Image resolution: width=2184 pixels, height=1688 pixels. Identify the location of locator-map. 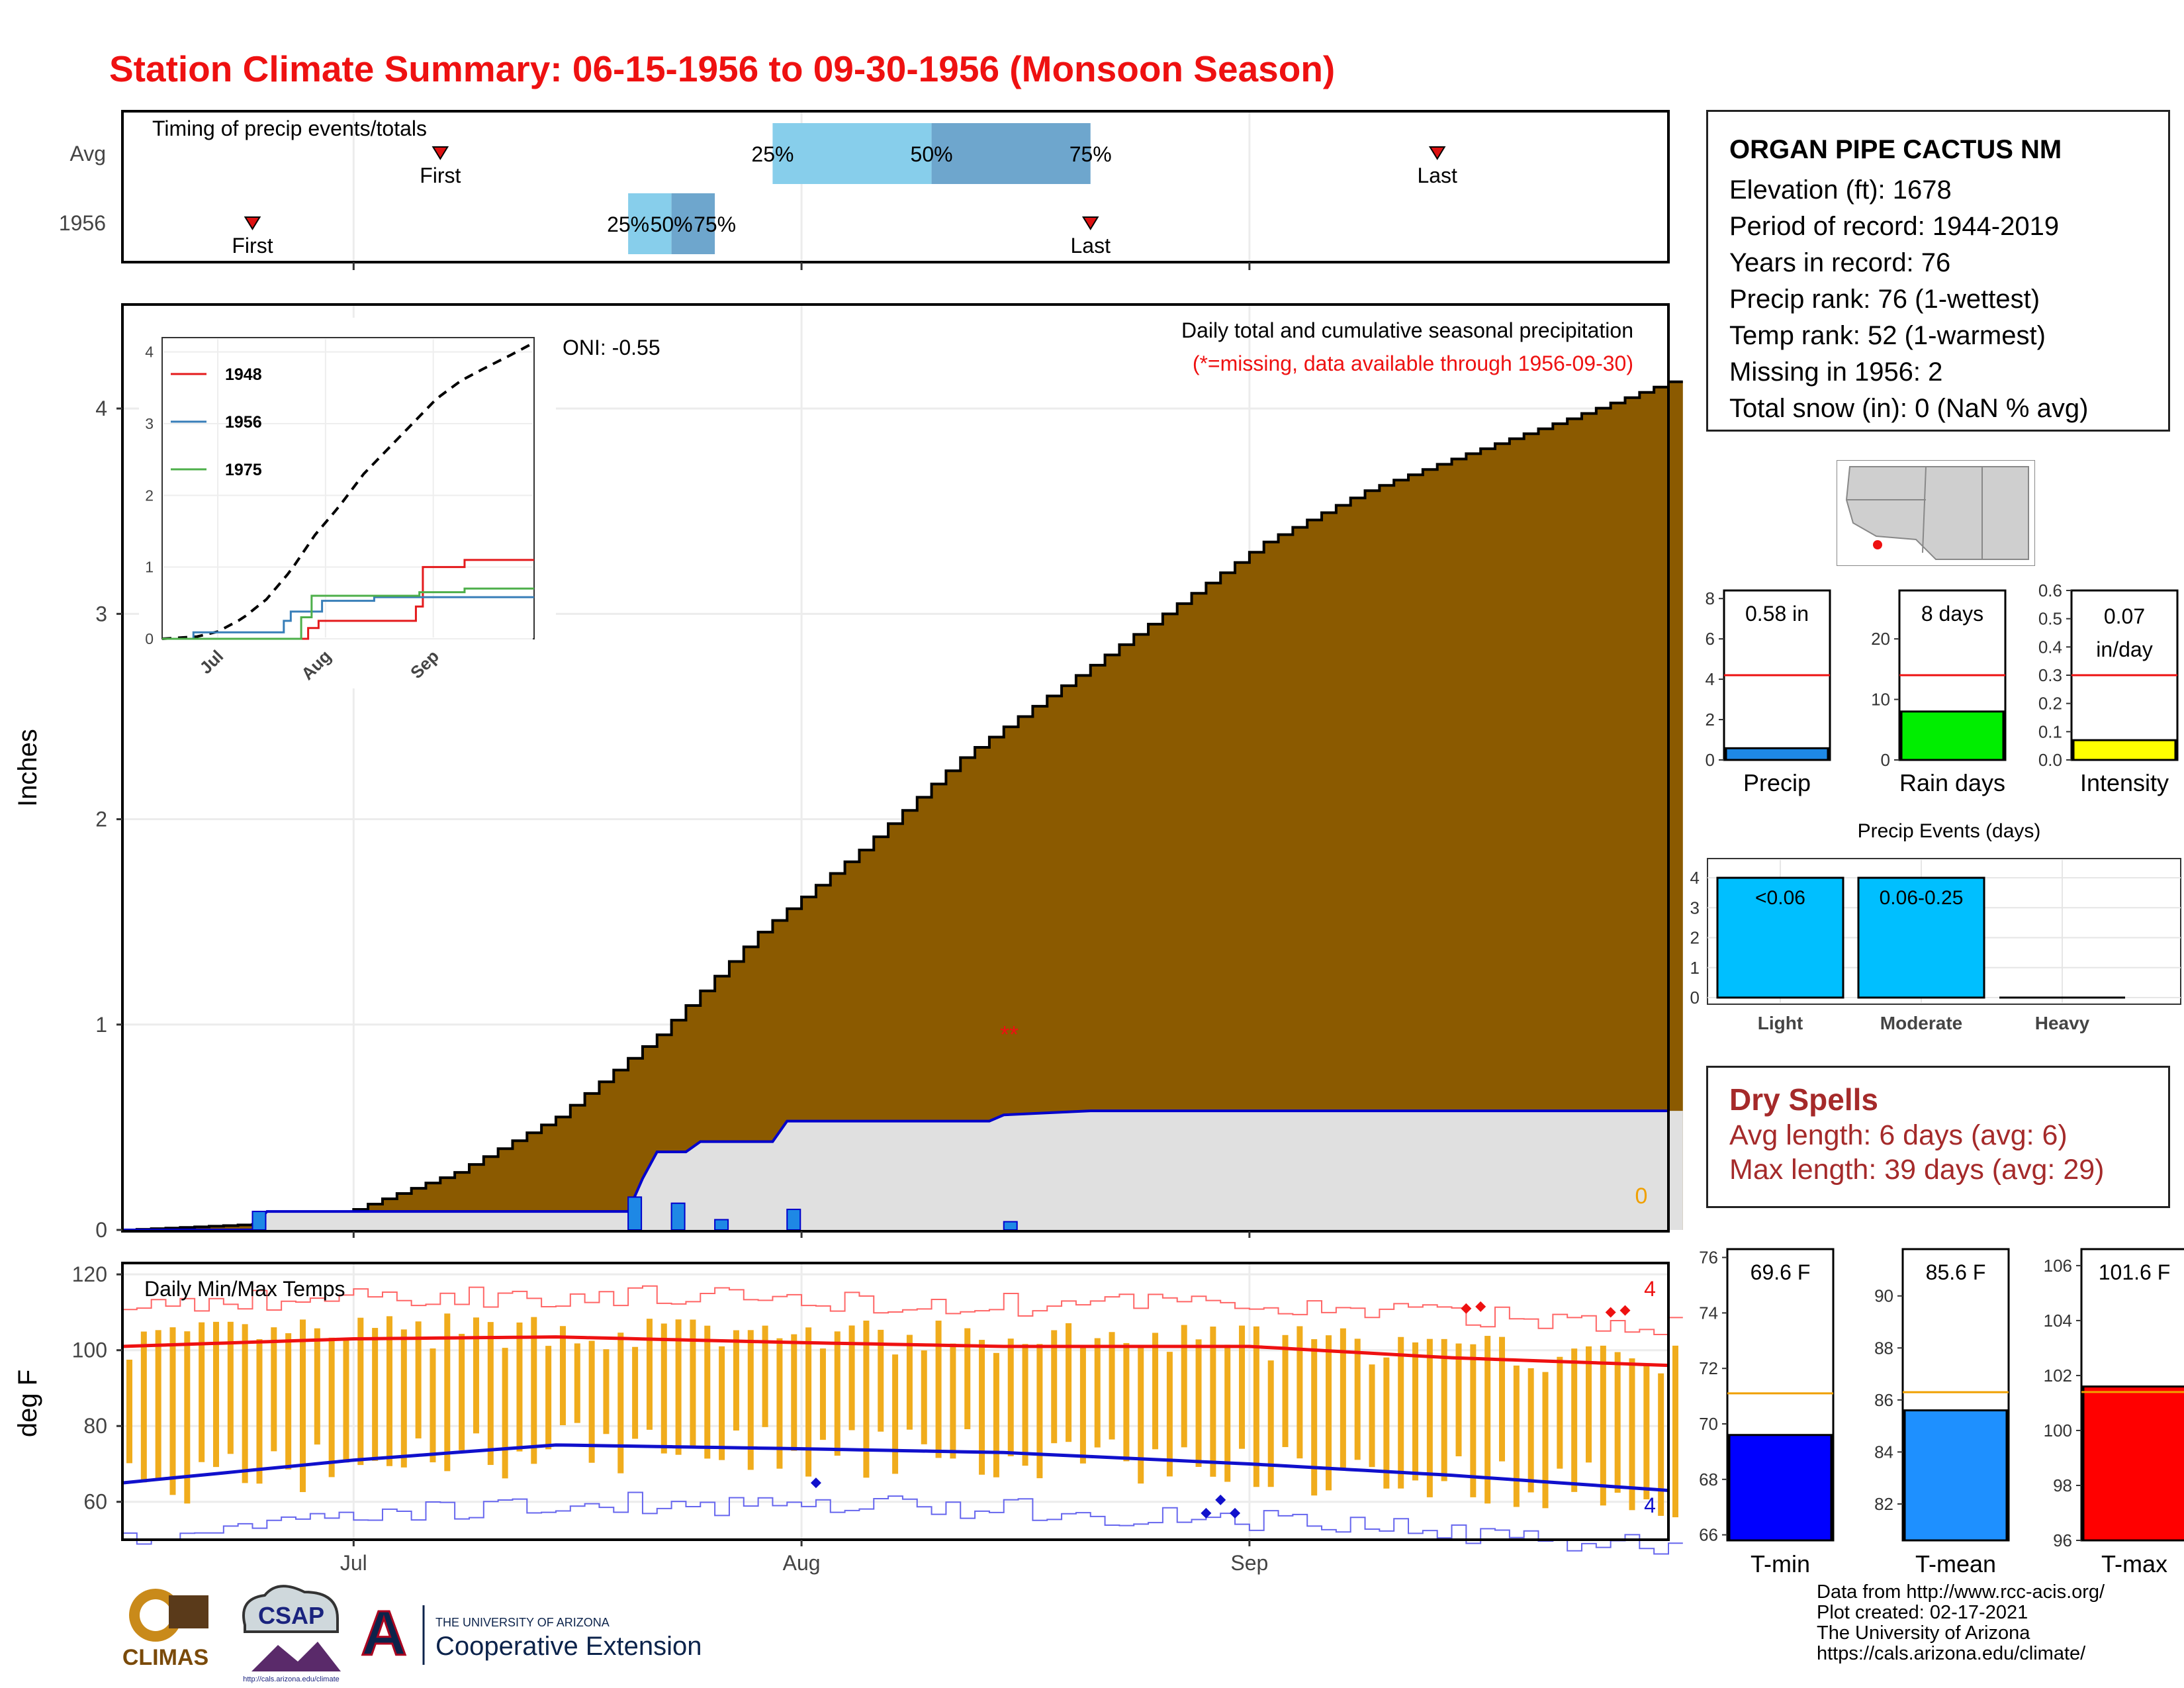
(1936, 513).